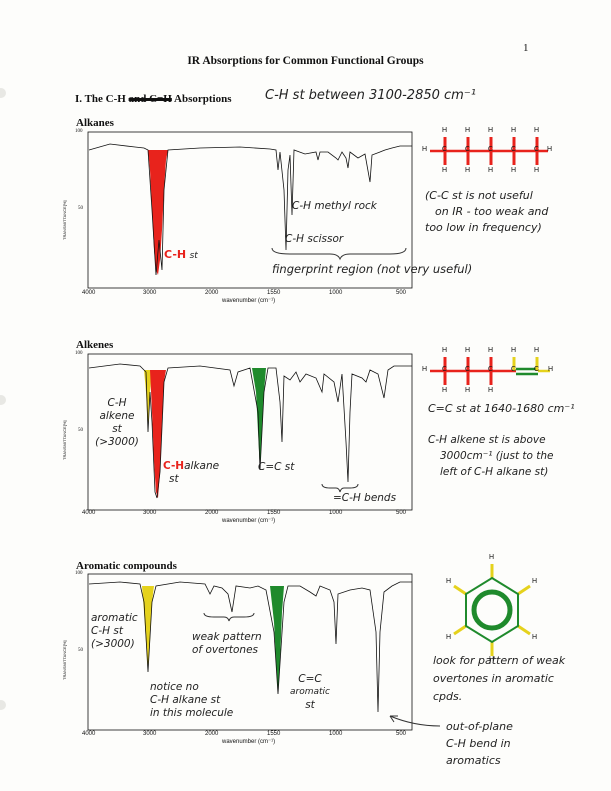 This screenshot has width=611, height=791. What do you see at coordinates (401, 734) in the screenshot?
I see `aromatics-x-tick: 500` at bounding box center [401, 734].